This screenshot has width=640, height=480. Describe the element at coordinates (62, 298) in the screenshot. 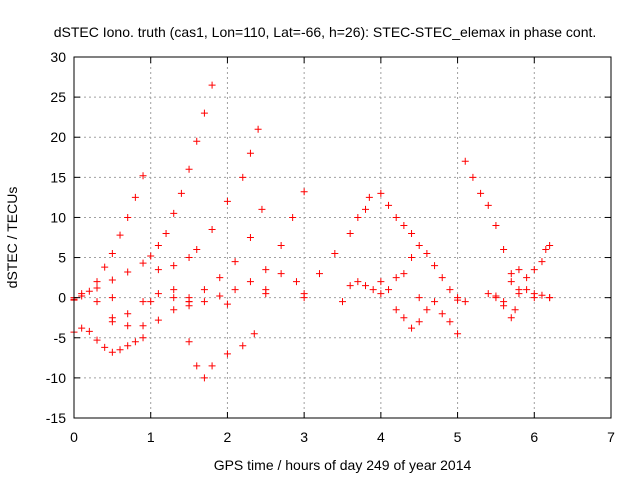

I see `y-tick-label: 0` at that location.